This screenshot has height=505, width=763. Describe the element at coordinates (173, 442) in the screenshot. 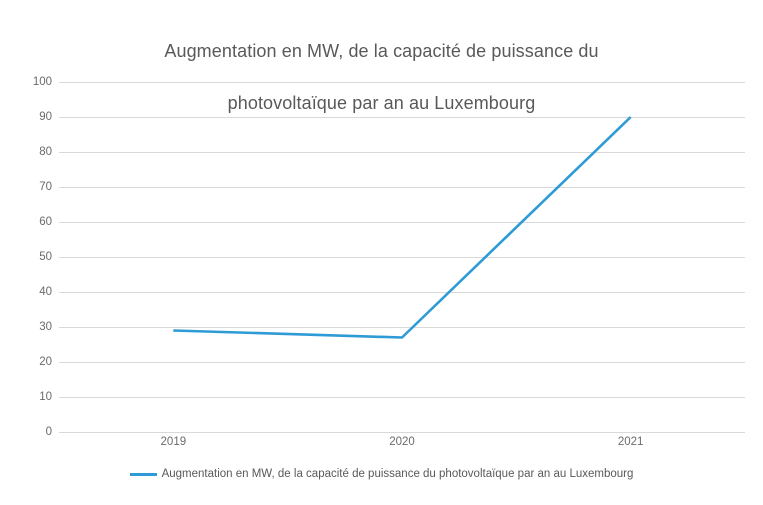

I see `x-tick-label-2019: 2019` at that location.